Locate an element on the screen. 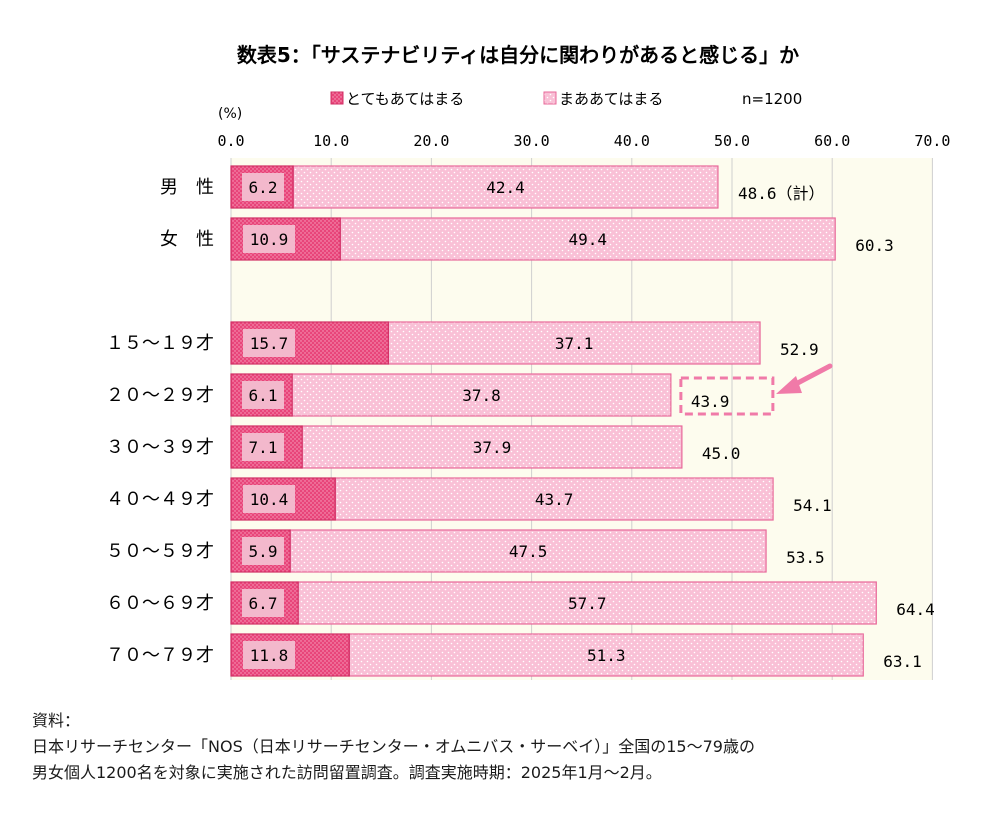 This screenshot has width=1000, height=814. total-label: 63.1 is located at coordinates (902, 661).